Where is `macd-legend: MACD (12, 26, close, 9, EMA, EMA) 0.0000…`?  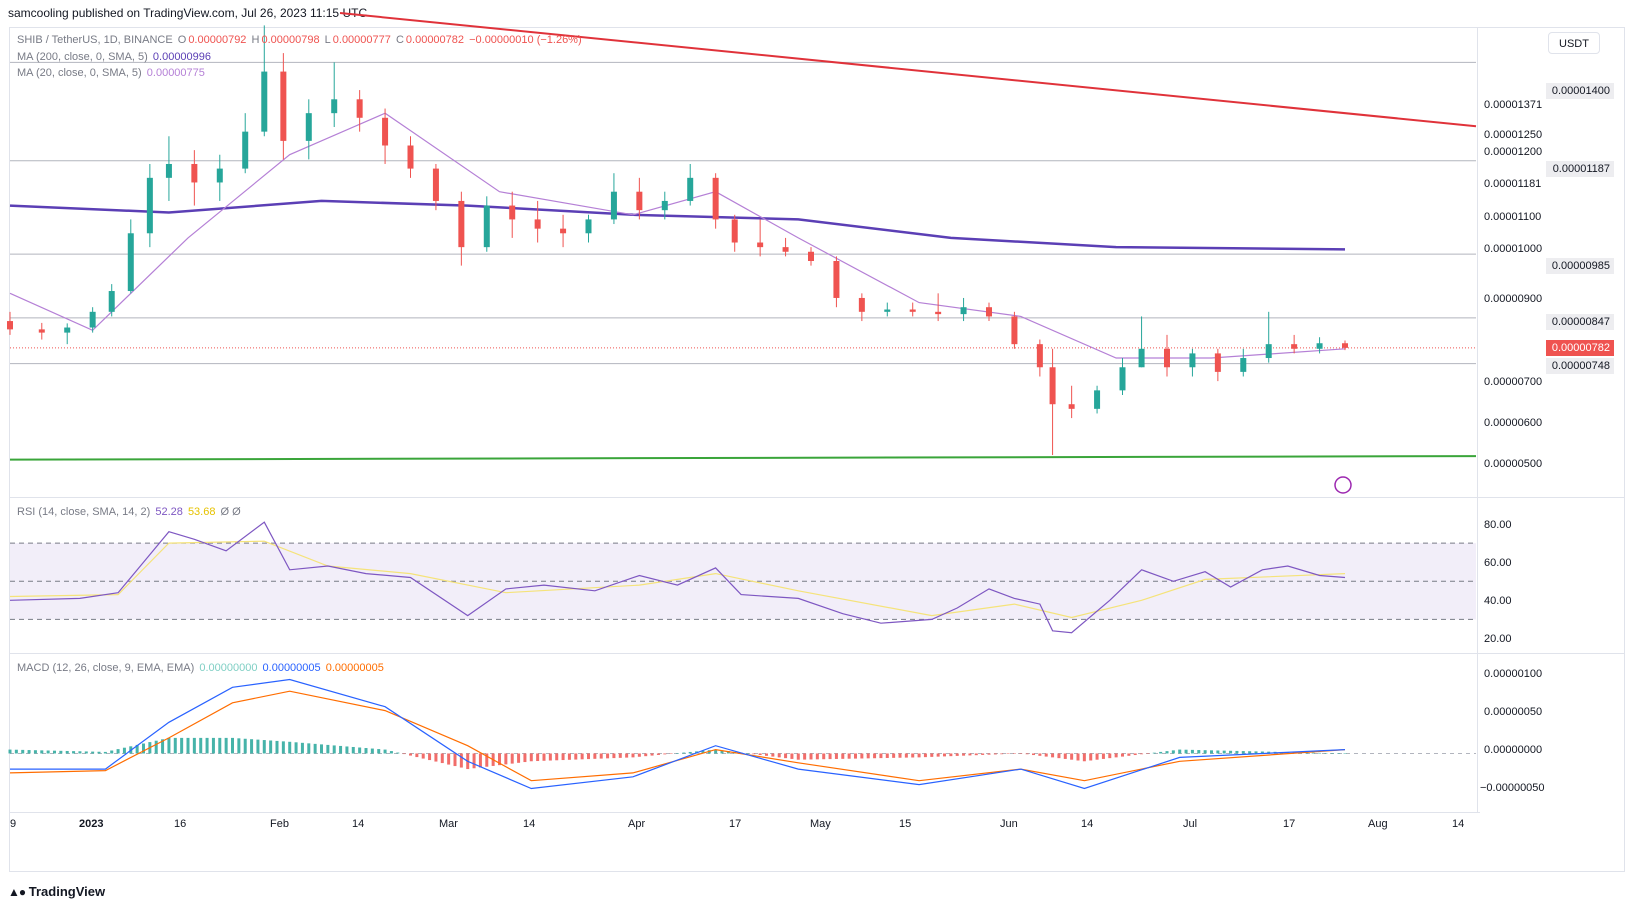
macd-legend: MACD (12, 26, close, 9, EMA, EMA) 0.0000… is located at coordinates (201, 668).